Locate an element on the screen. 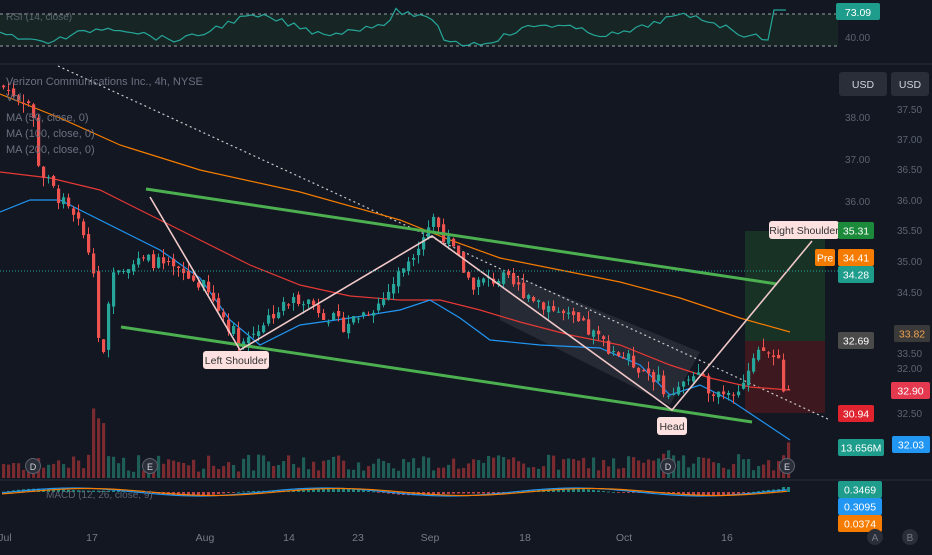 Image resolution: width=932 pixels, height=555 pixels. right-shoulder-label: Right Shoulder is located at coordinates (804, 230).